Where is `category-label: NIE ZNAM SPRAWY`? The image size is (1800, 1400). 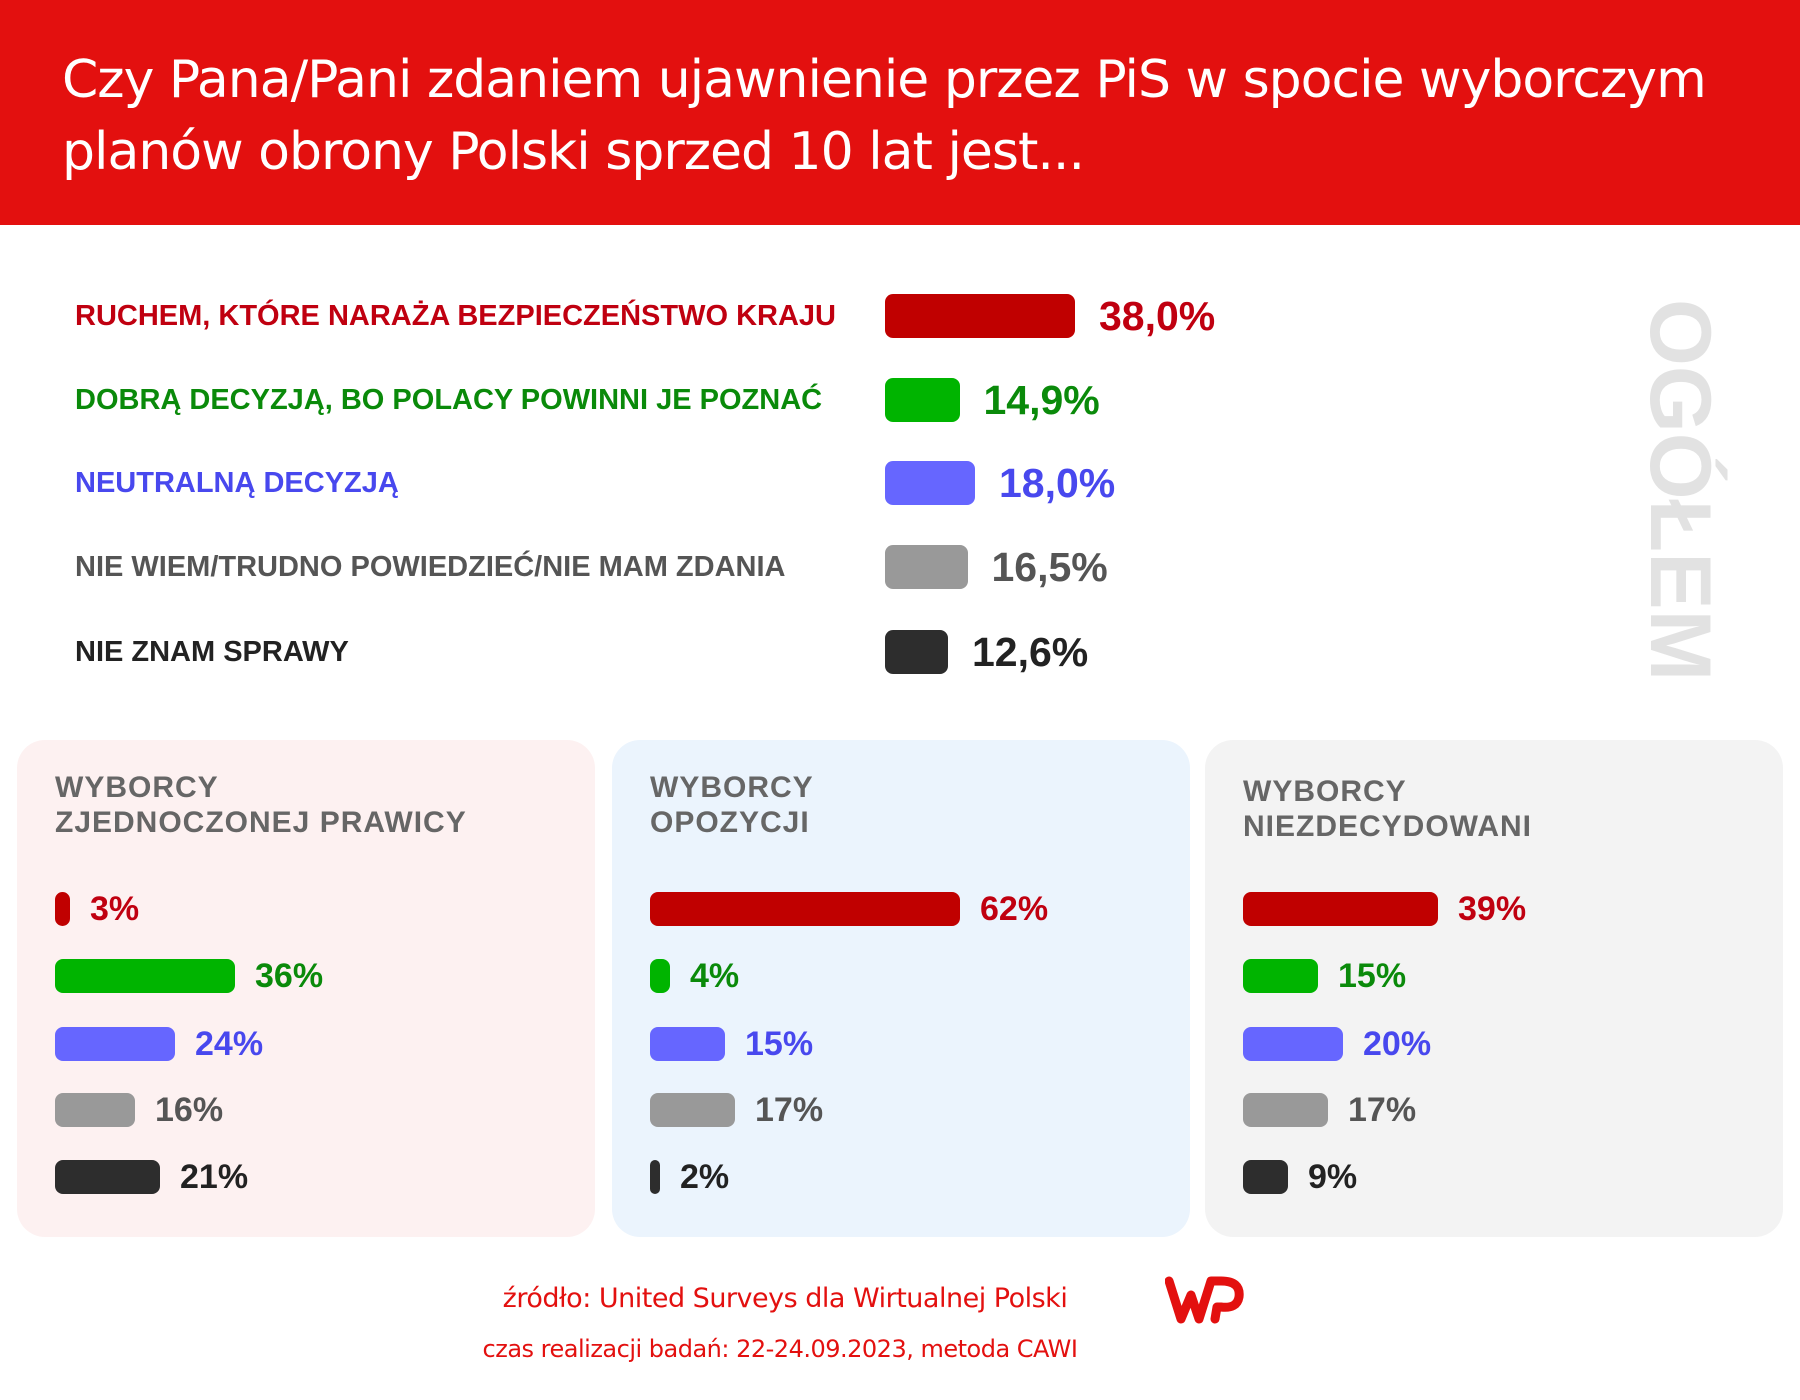 category-label: NIE ZNAM SPRAWY is located at coordinates (212, 652).